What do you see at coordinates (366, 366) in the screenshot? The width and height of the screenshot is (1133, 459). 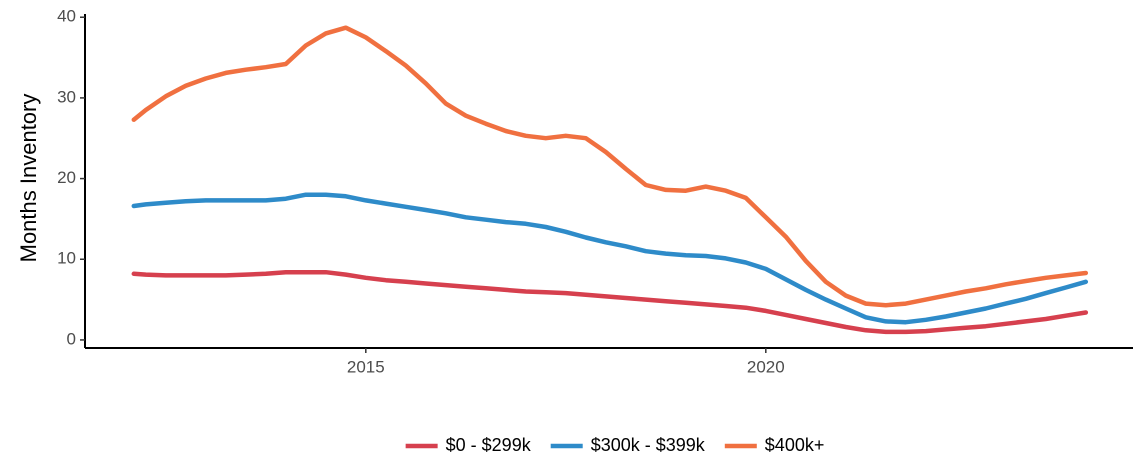 I see `x-tick-label: 2015` at bounding box center [366, 366].